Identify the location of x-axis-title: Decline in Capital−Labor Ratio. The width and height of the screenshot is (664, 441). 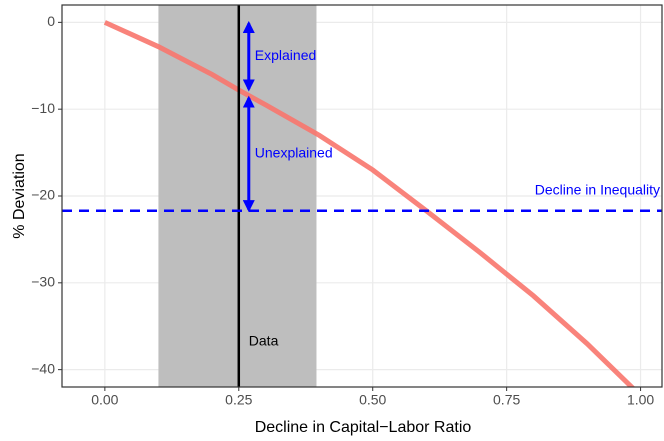
(363, 427).